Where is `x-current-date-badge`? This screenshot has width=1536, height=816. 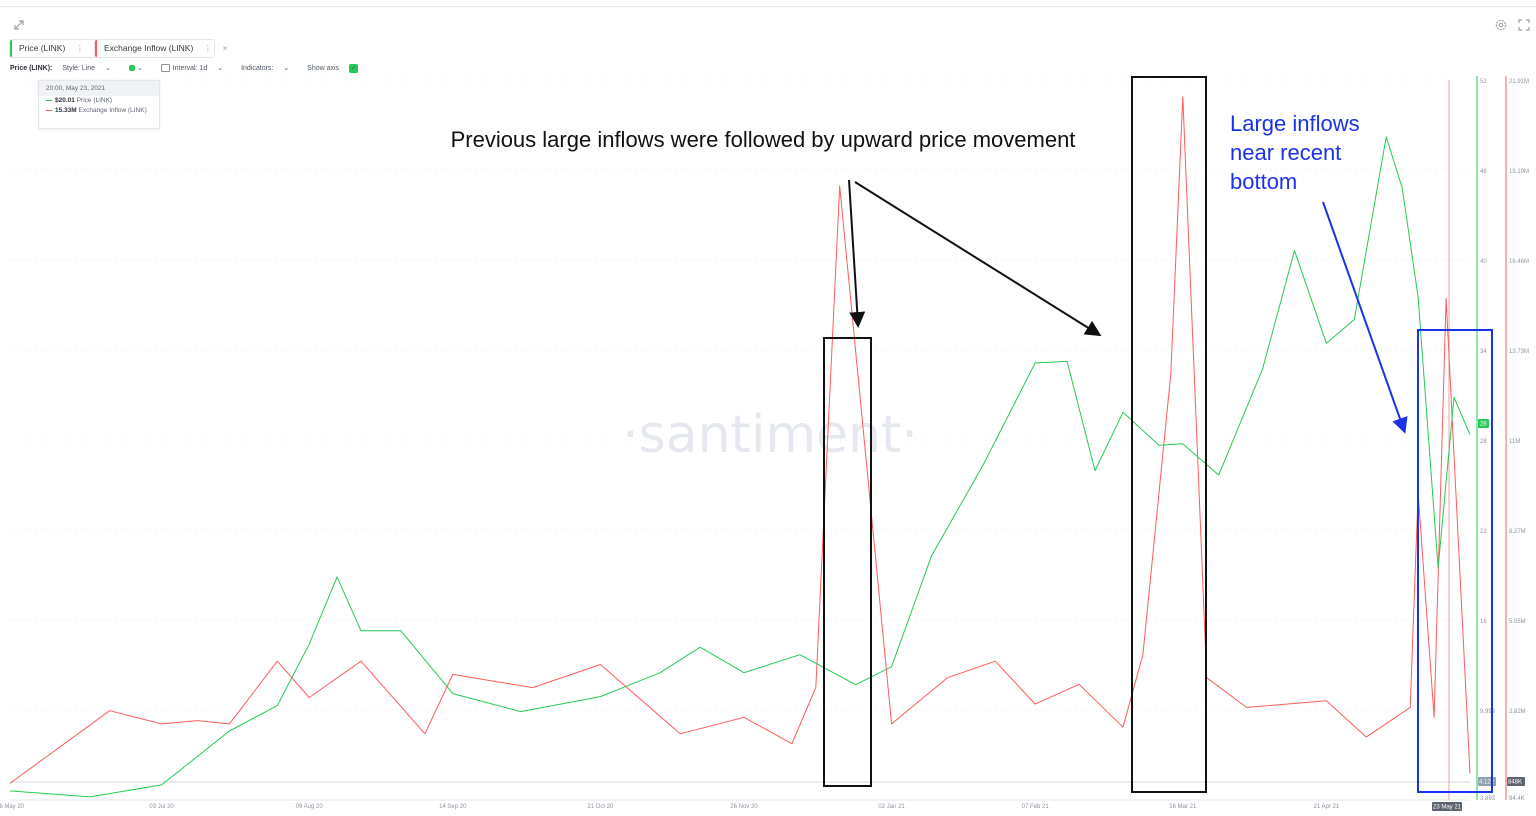
x-current-date-badge is located at coordinates (1447, 806).